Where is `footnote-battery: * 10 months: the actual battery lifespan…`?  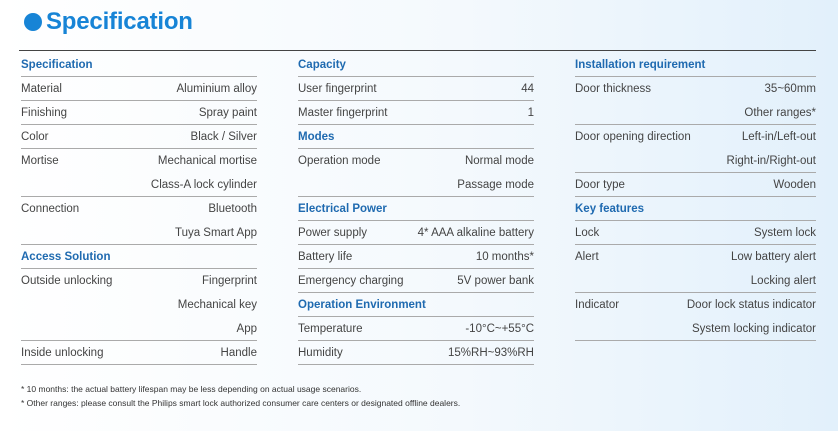 footnote-battery: * 10 months: the actual battery lifespan… is located at coordinates (191, 389).